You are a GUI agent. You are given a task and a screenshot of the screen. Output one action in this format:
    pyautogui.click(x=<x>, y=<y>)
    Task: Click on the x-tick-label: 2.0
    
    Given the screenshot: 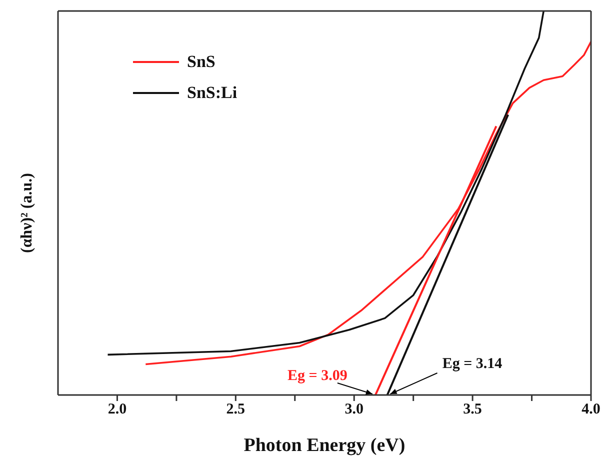 What is the action you would take?
    pyautogui.click(x=117, y=410)
    